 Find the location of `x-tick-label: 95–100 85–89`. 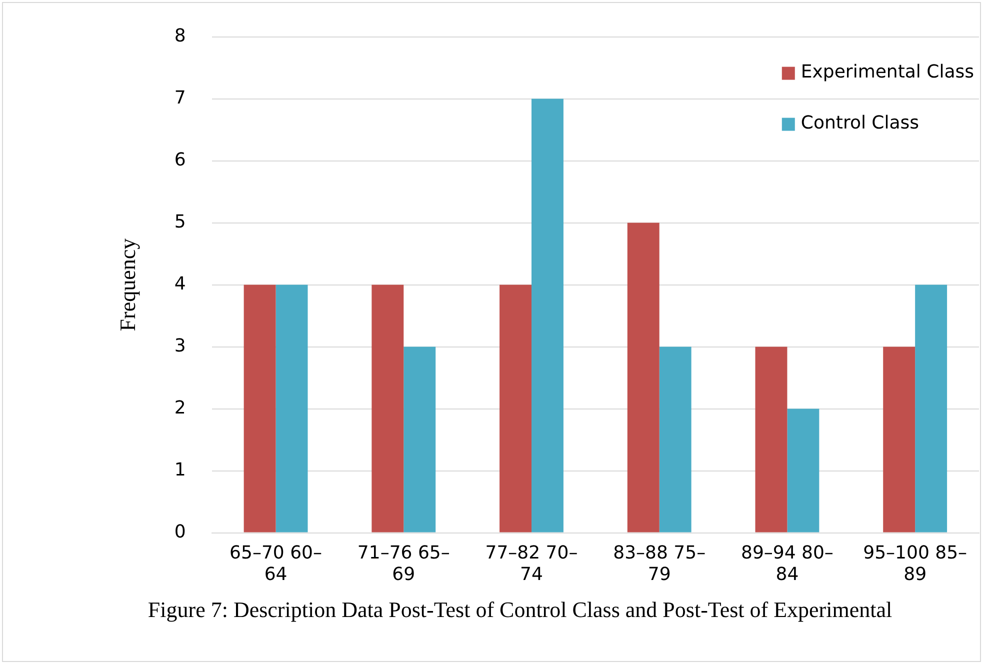

x-tick-label: 95–100 85–89 is located at coordinates (915, 563).